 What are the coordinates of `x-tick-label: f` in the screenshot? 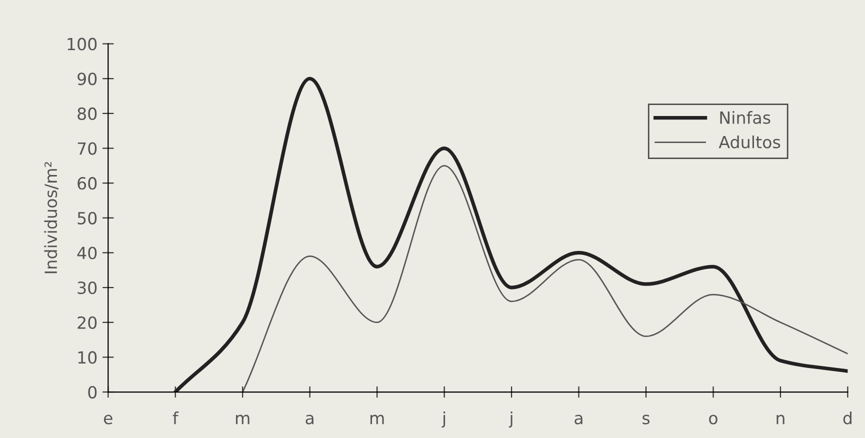 It's located at (175, 417).